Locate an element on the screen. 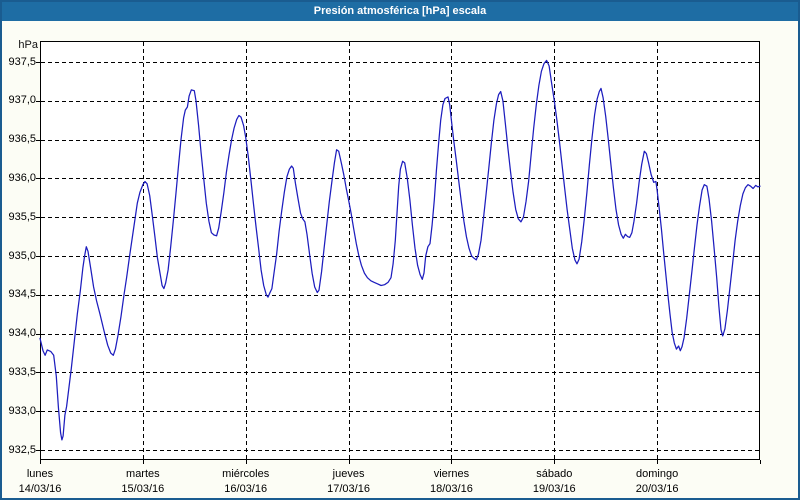 Image resolution: width=800 pixels, height=500 pixels. y-tick-label: 935,0 is located at coordinates (22, 255).